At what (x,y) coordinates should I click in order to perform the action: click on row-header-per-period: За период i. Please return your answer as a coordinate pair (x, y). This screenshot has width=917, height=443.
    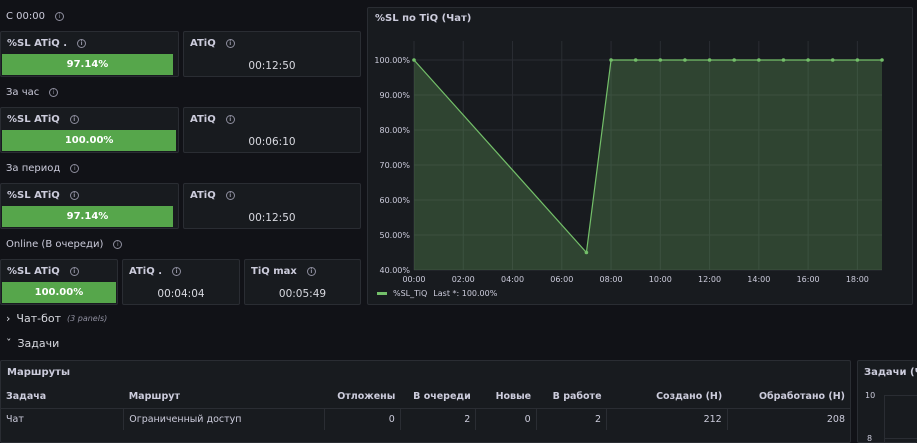
    Looking at the image, I should click on (43, 168).